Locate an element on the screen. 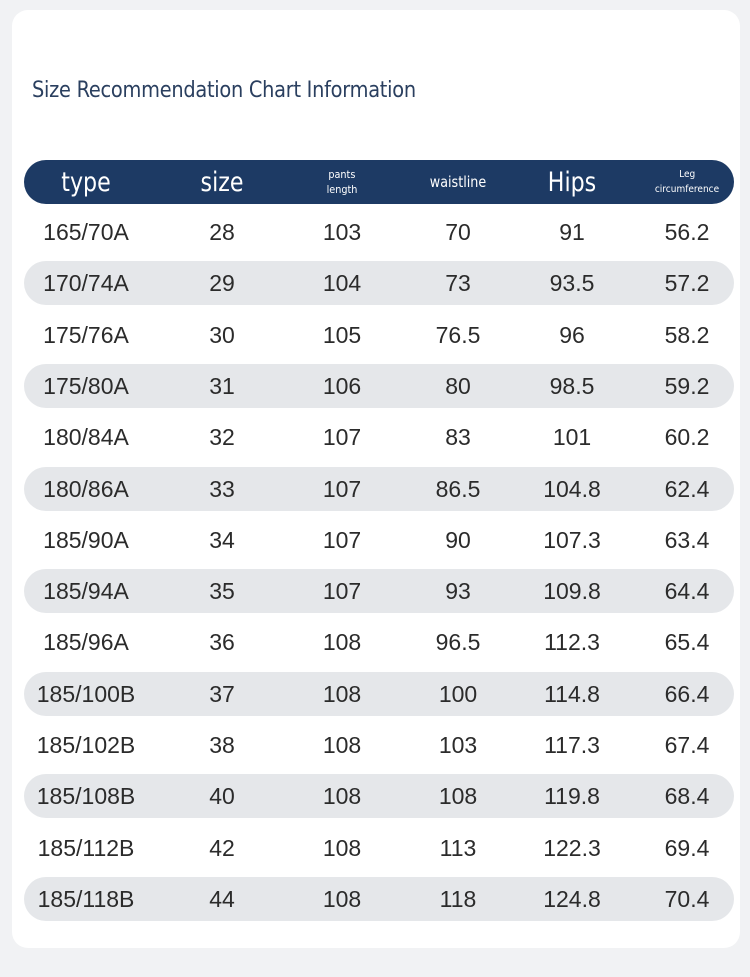 This screenshot has height=977, width=750. table-row: 175/76A 30 105 76.5 96 58.2 is located at coordinates (379, 335).